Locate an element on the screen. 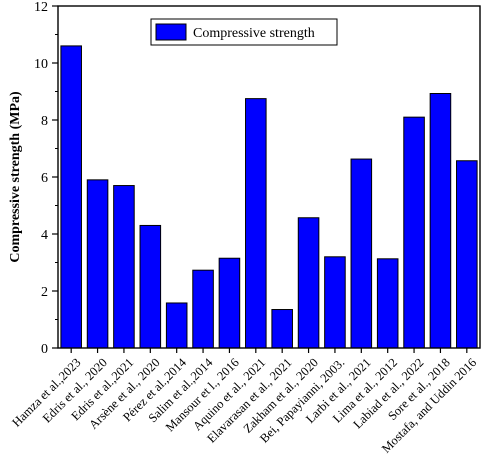 This screenshot has height=475, width=484. legend: Compressive strength is located at coordinates (244, 32).